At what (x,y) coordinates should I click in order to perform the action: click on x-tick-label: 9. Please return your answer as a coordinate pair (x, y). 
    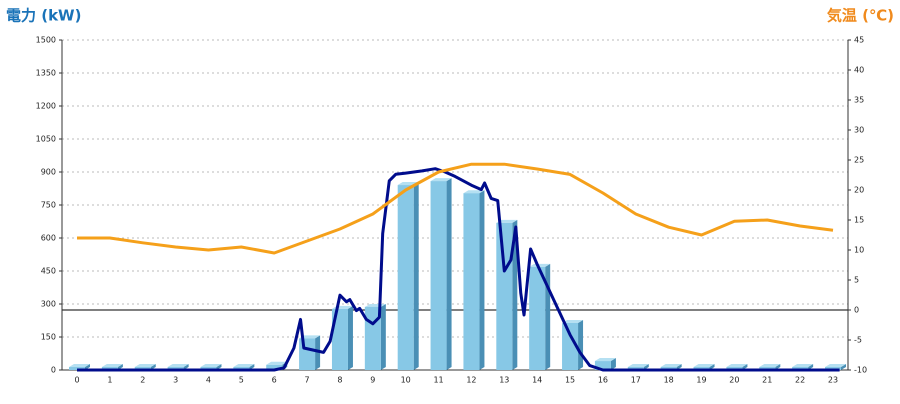
    Looking at the image, I should click on (372, 380).